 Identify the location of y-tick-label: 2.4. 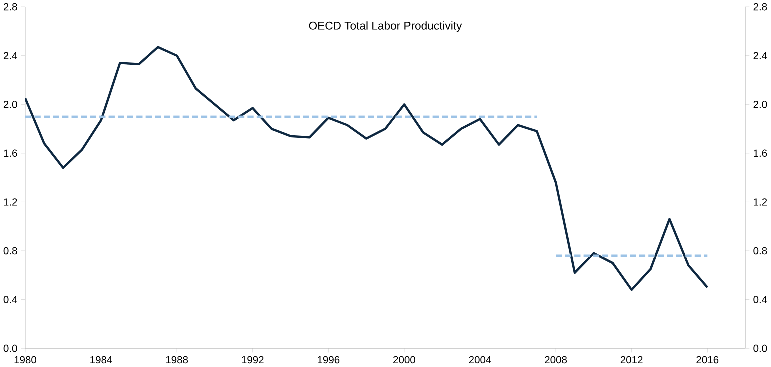
(11, 56).